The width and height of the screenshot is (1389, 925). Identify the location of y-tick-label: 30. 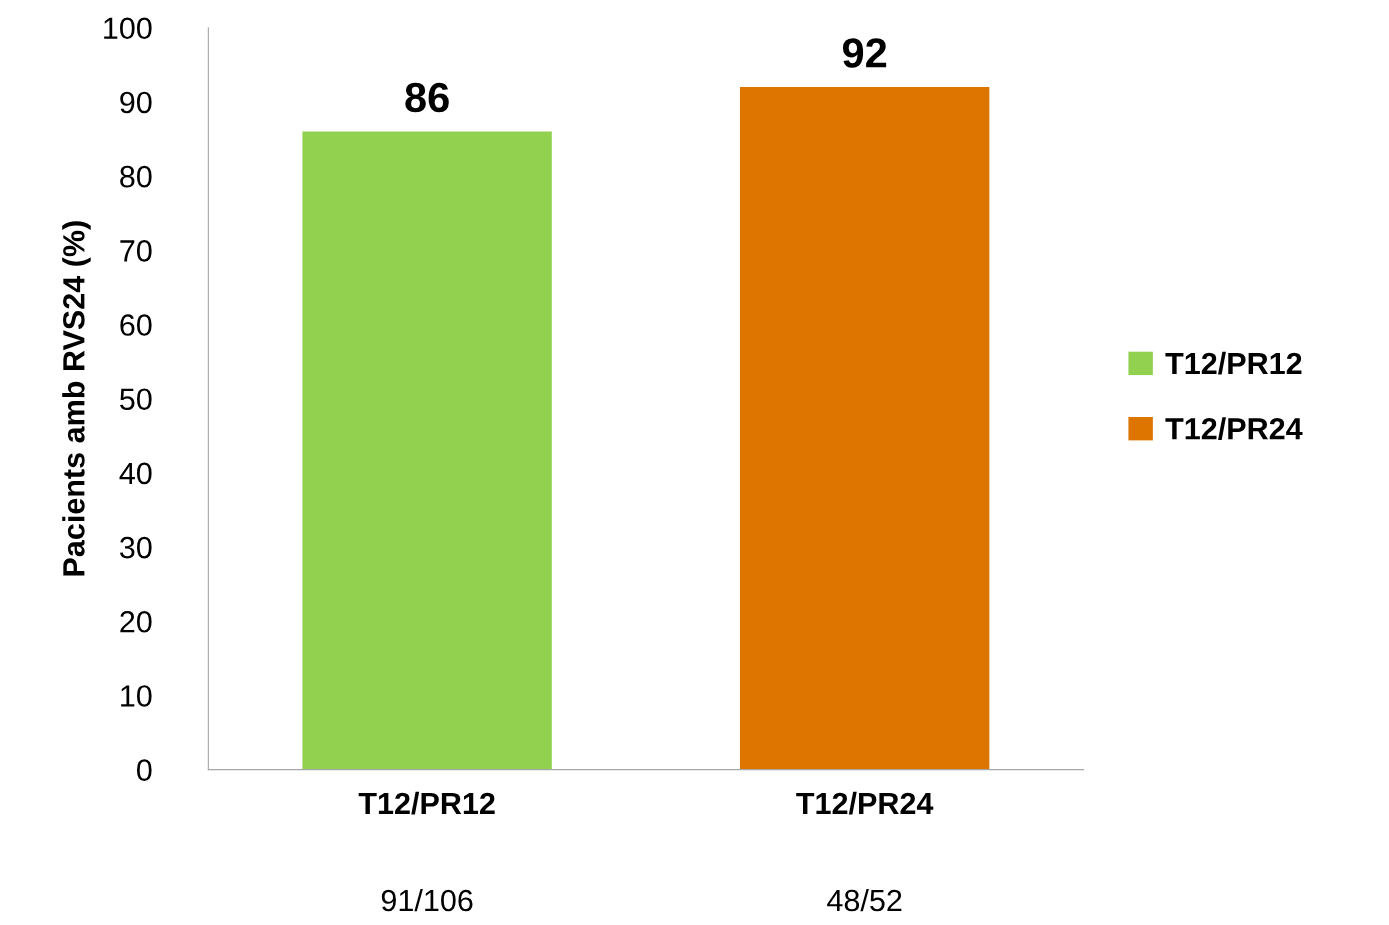
(135, 547).